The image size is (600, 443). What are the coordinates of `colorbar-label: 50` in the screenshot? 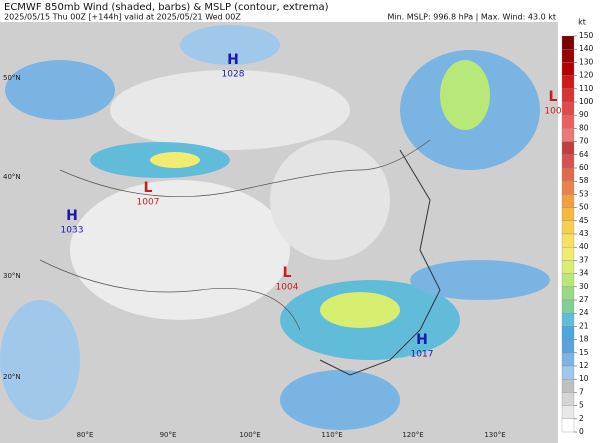 It's located at (584, 207).